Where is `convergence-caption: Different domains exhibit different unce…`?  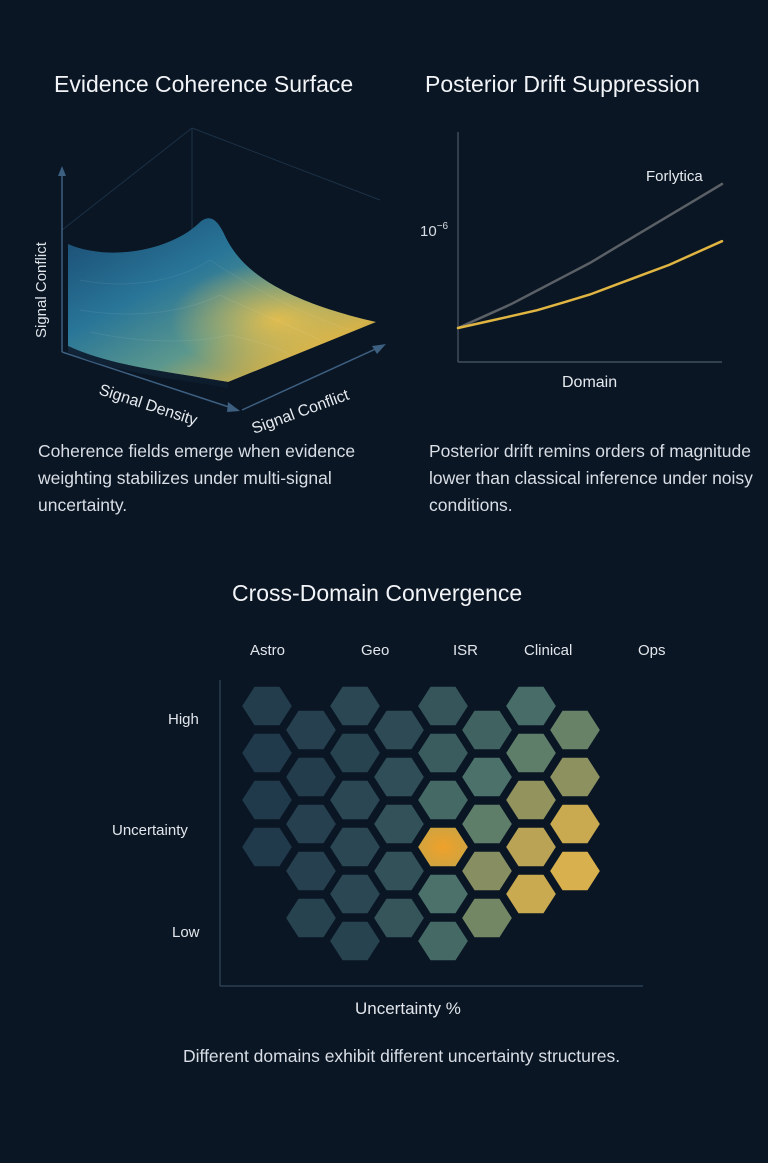
convergence-caption: Different domains exhibit different unce… is located at coordinates (402, 1056).